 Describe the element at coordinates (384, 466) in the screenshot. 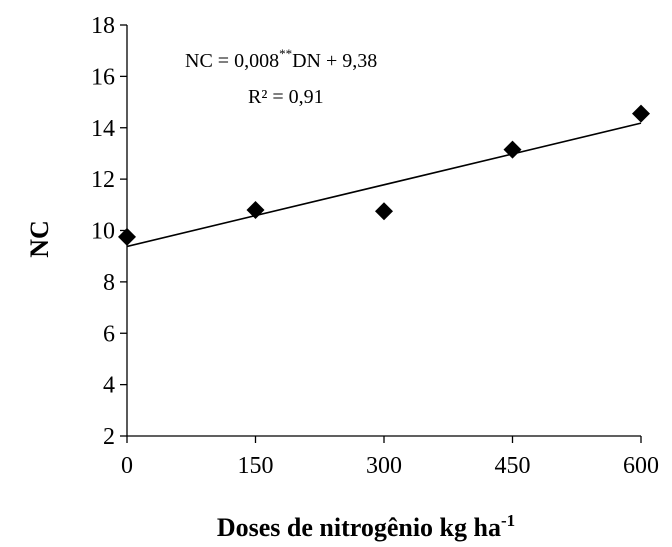

I see `x-tick-label: 300` at that location.